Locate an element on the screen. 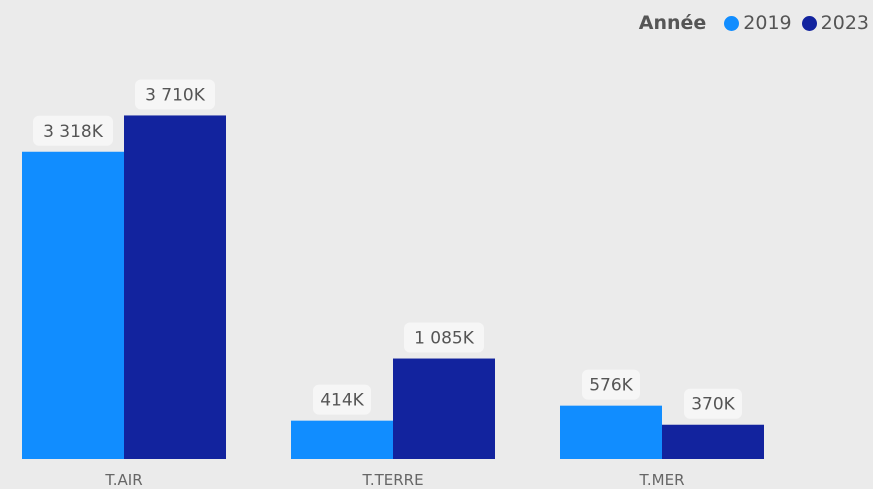  data-label: 3 318K is located at coordinates (73, 132).